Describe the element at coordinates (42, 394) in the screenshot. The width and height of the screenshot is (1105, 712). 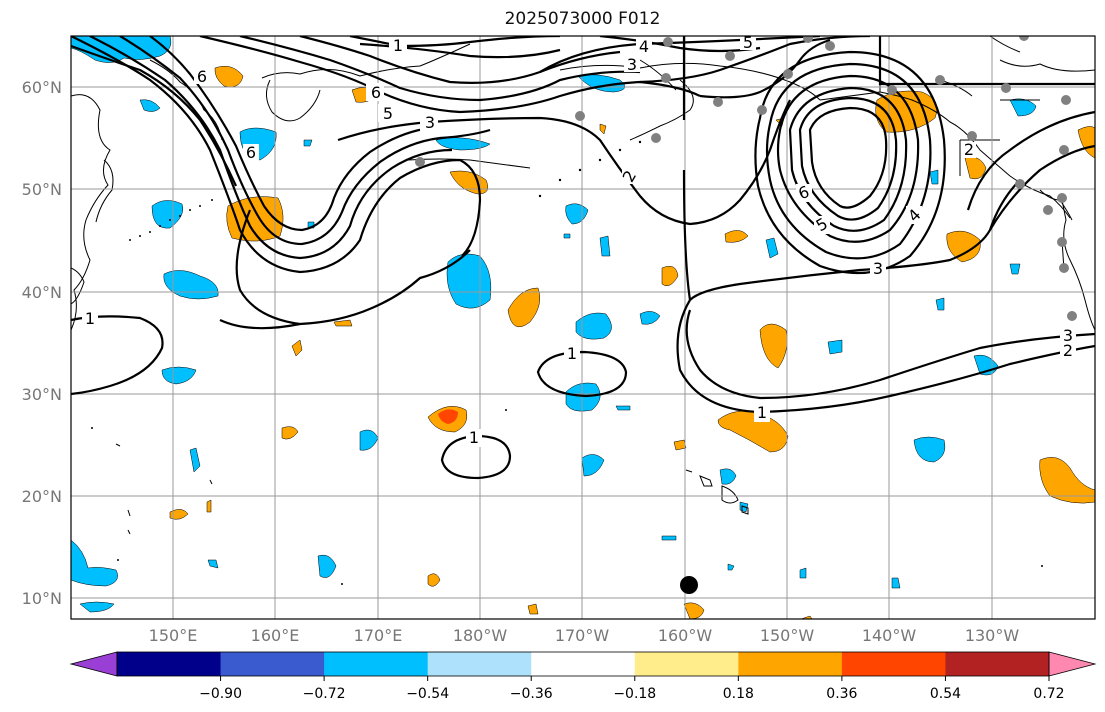
I see `lat-label-30n: 30°N` at that location.